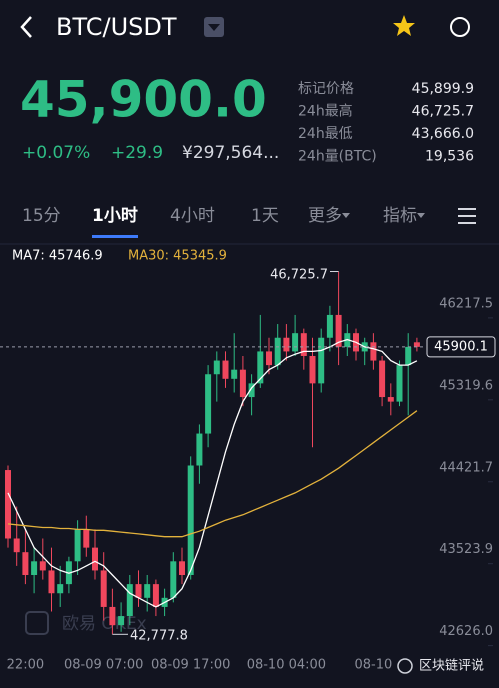 This screenshot has height=688, width=499. Describe the element at coordinates (115, 216) in the screenshot. I see `interval-tab: 1小时` at that location.